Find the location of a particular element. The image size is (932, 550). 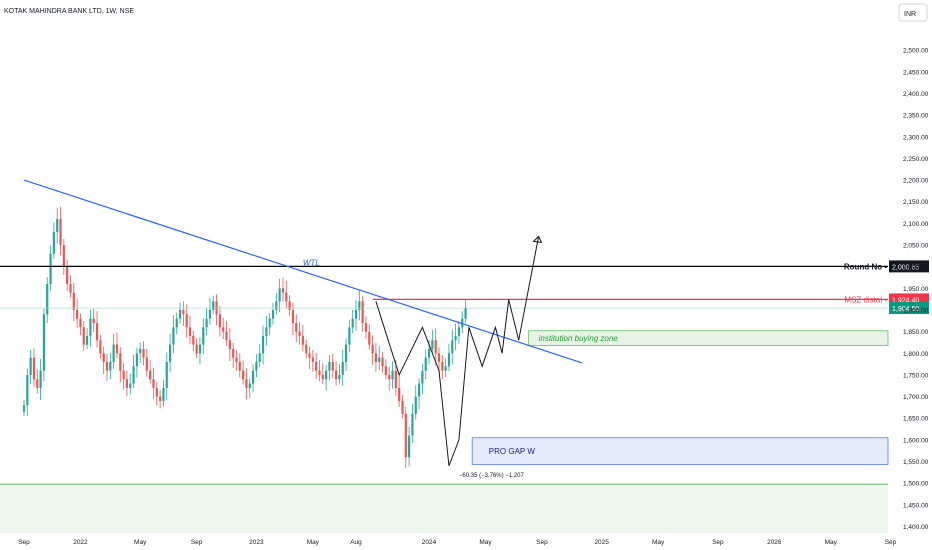

currency-button is located at coordinates (913, 12).